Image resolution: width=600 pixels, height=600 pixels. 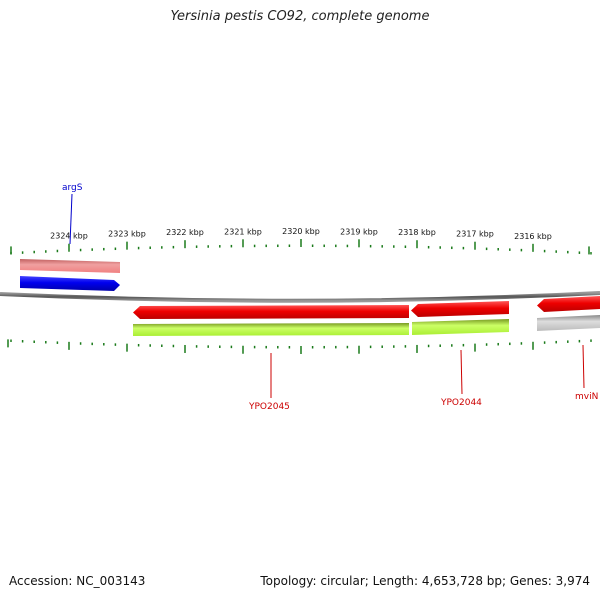 What do you see at coordinates (77, 581) in the screenshot?
I see `accession-text: Accession: NC_003143` at bounding box center [77, 581].